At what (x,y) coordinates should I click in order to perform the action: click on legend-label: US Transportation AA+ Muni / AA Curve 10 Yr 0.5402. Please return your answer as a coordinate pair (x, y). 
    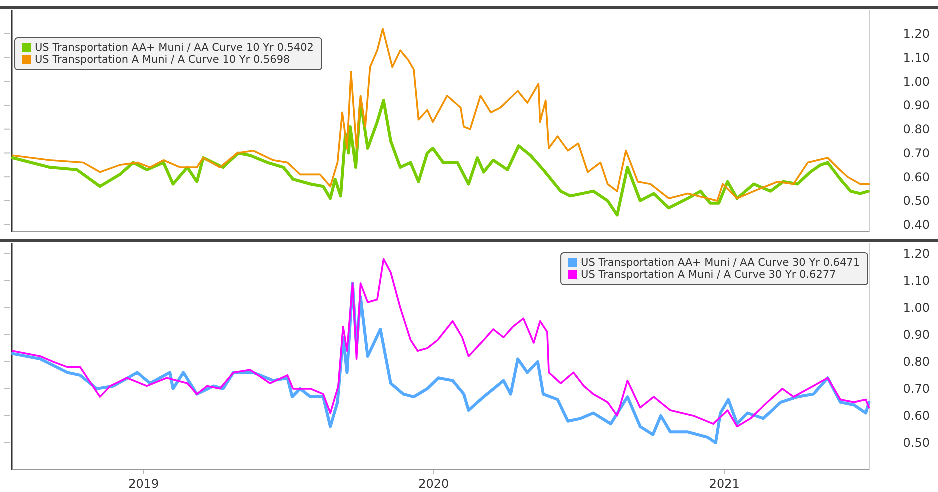
    Looking at the image, I should click on (174, 48).